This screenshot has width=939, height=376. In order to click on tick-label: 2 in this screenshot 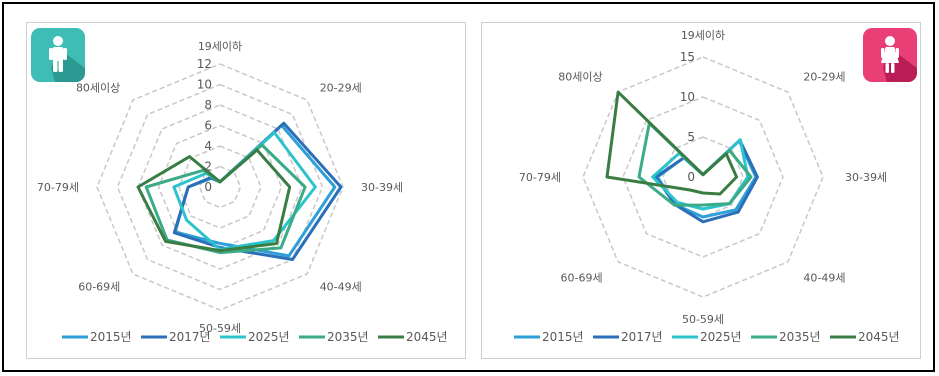, I will do `click(208, 167)`.